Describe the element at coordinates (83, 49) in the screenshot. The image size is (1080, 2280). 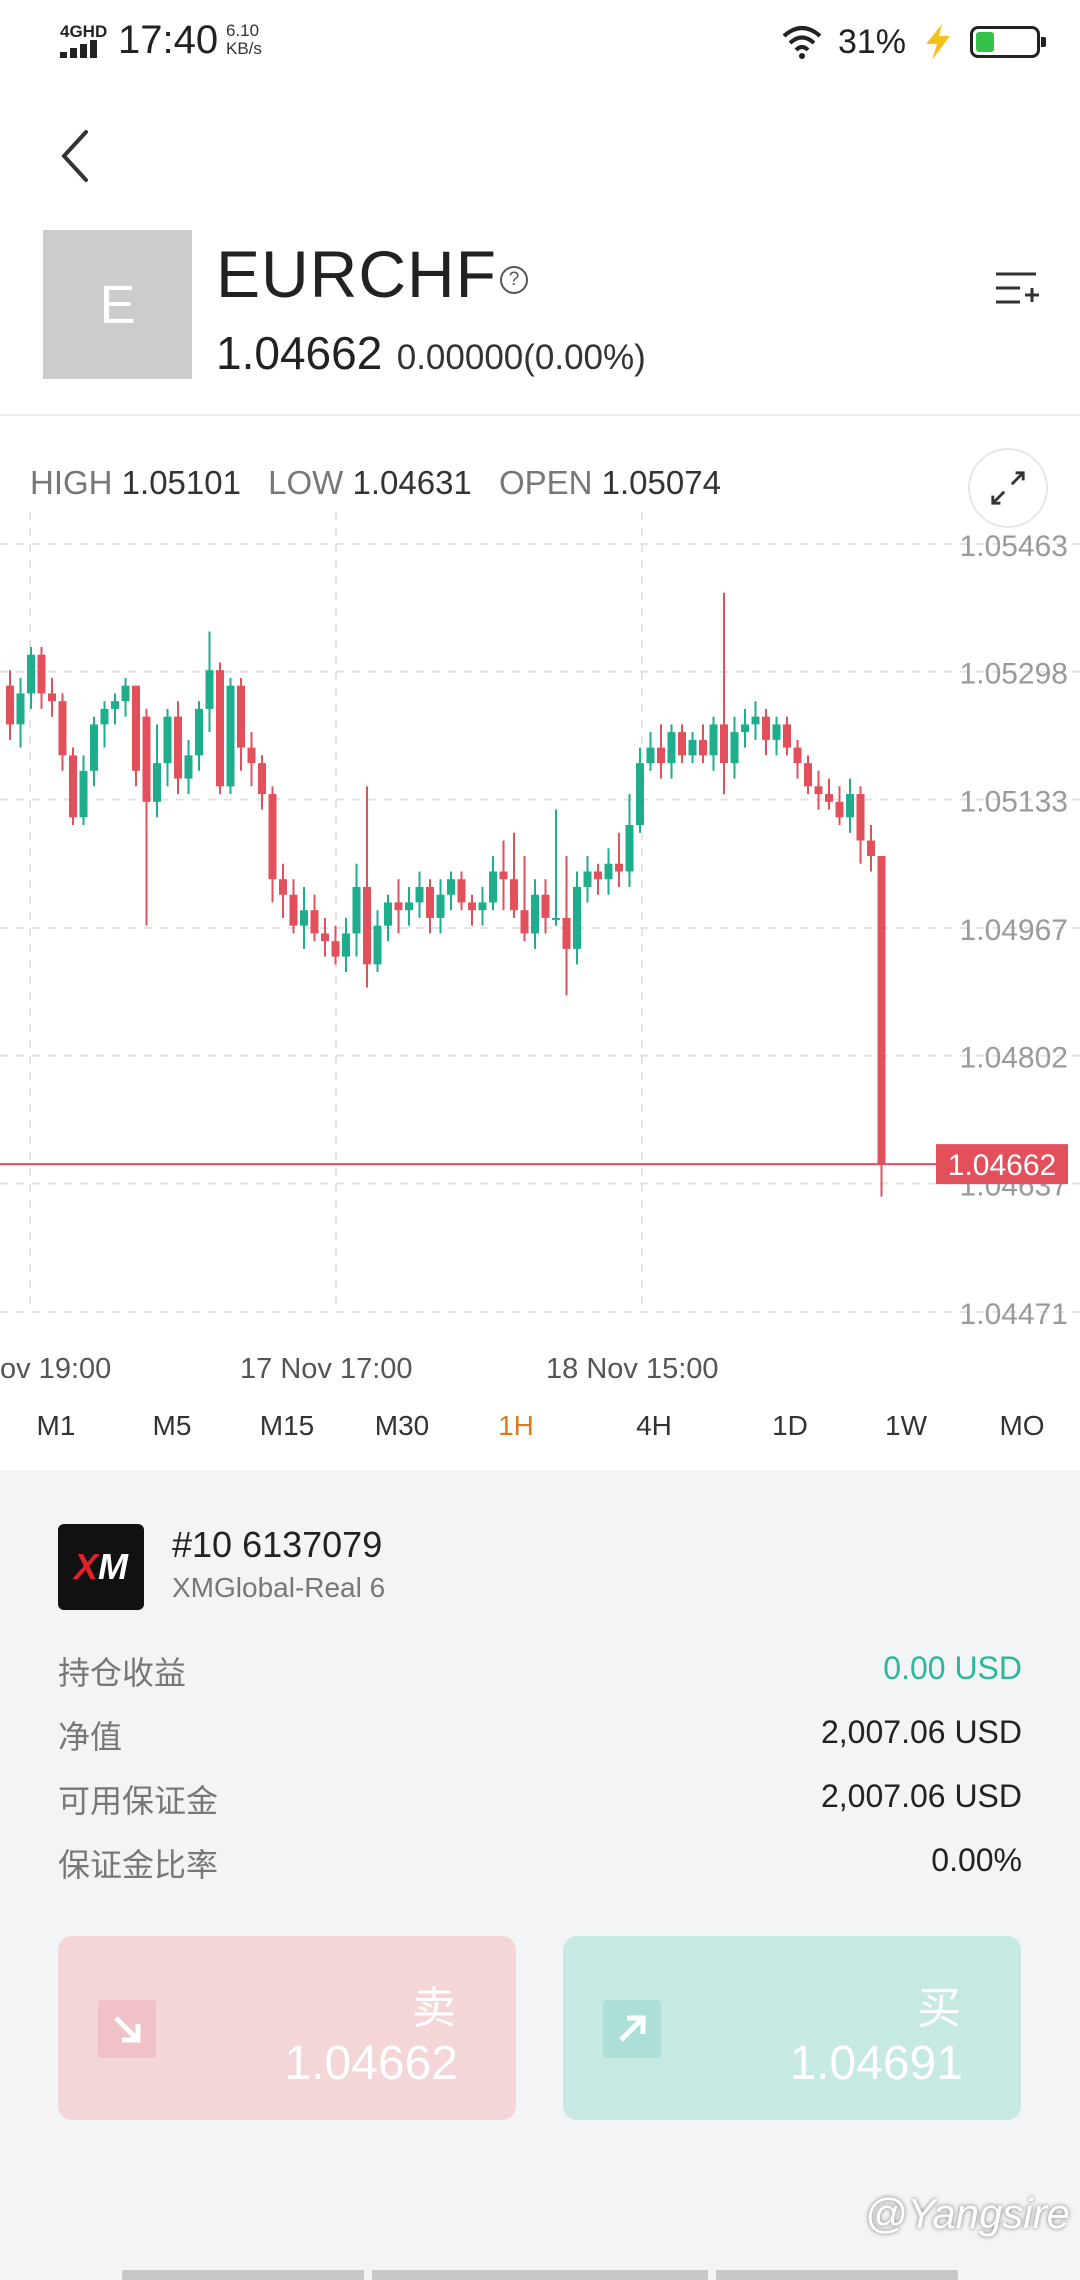
I see `signal-icon` at that location.